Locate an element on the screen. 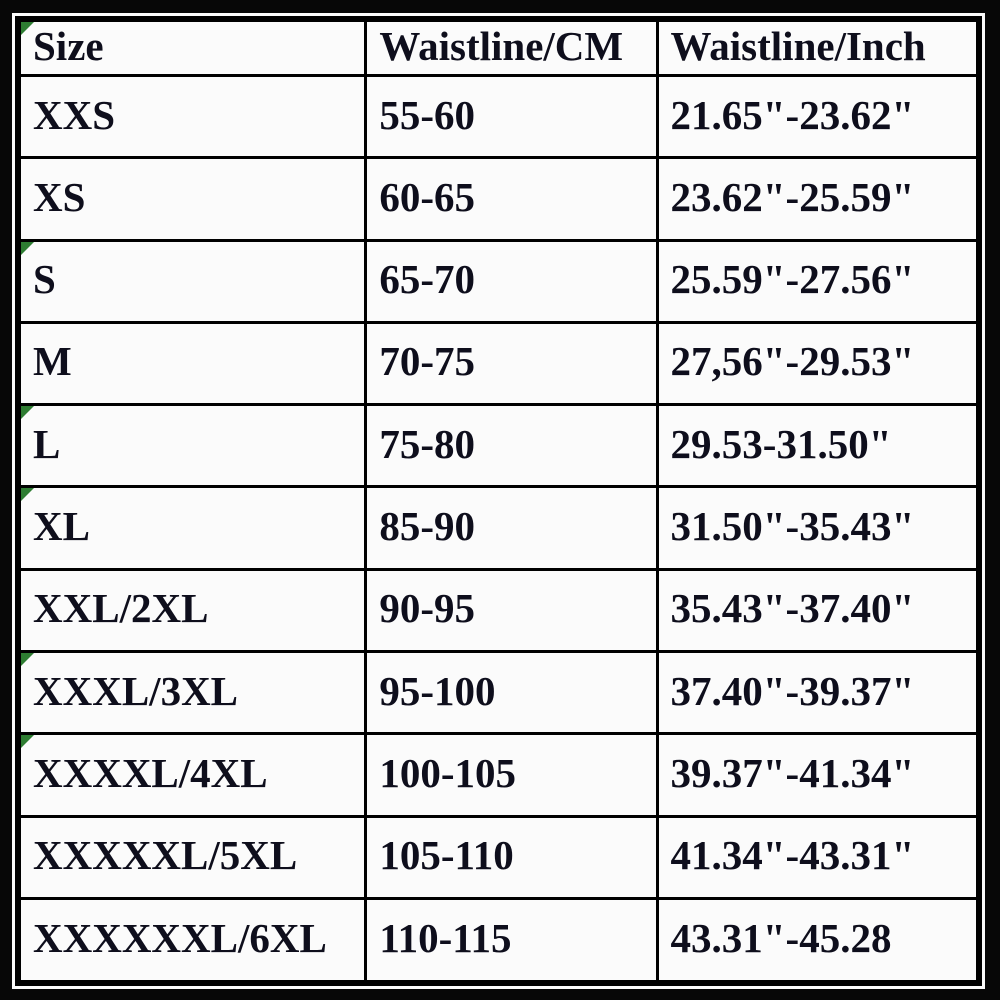 This screenshot has height=1000, width=1000. size-chart-header: Size Waistline/CM Waistline/Inch is located at coordinates (498, 47).